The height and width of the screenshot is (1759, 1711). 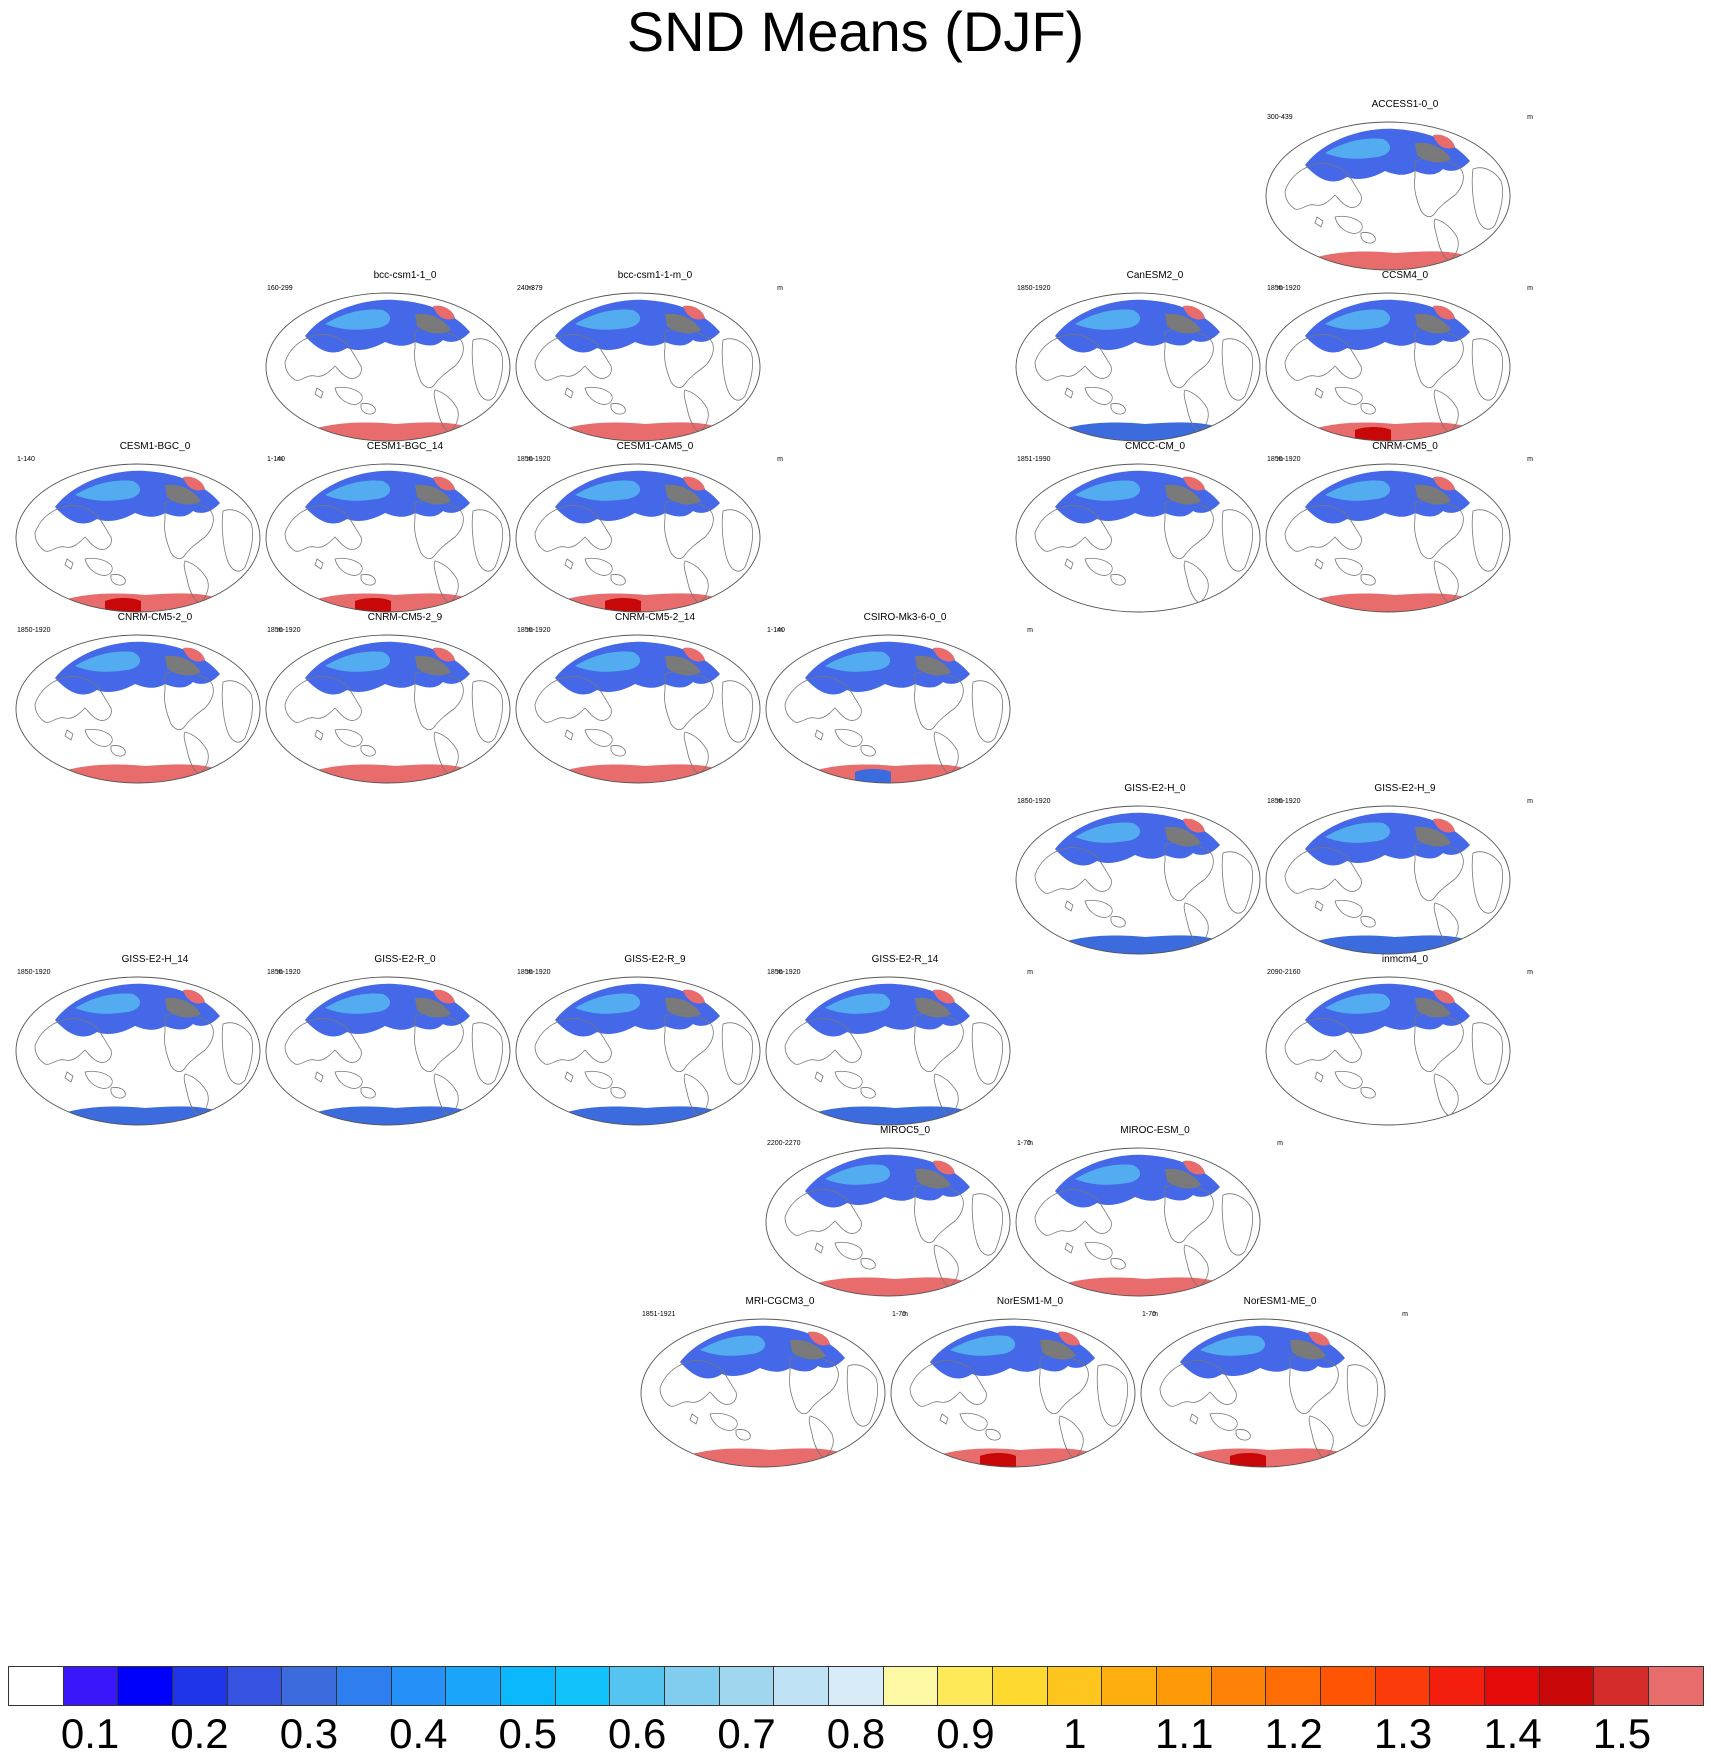 What do you see at coordinates (1155, 275) in the screenshot?
I see `panel-title: CanESM2_0` at bounding box center [1155, 275].